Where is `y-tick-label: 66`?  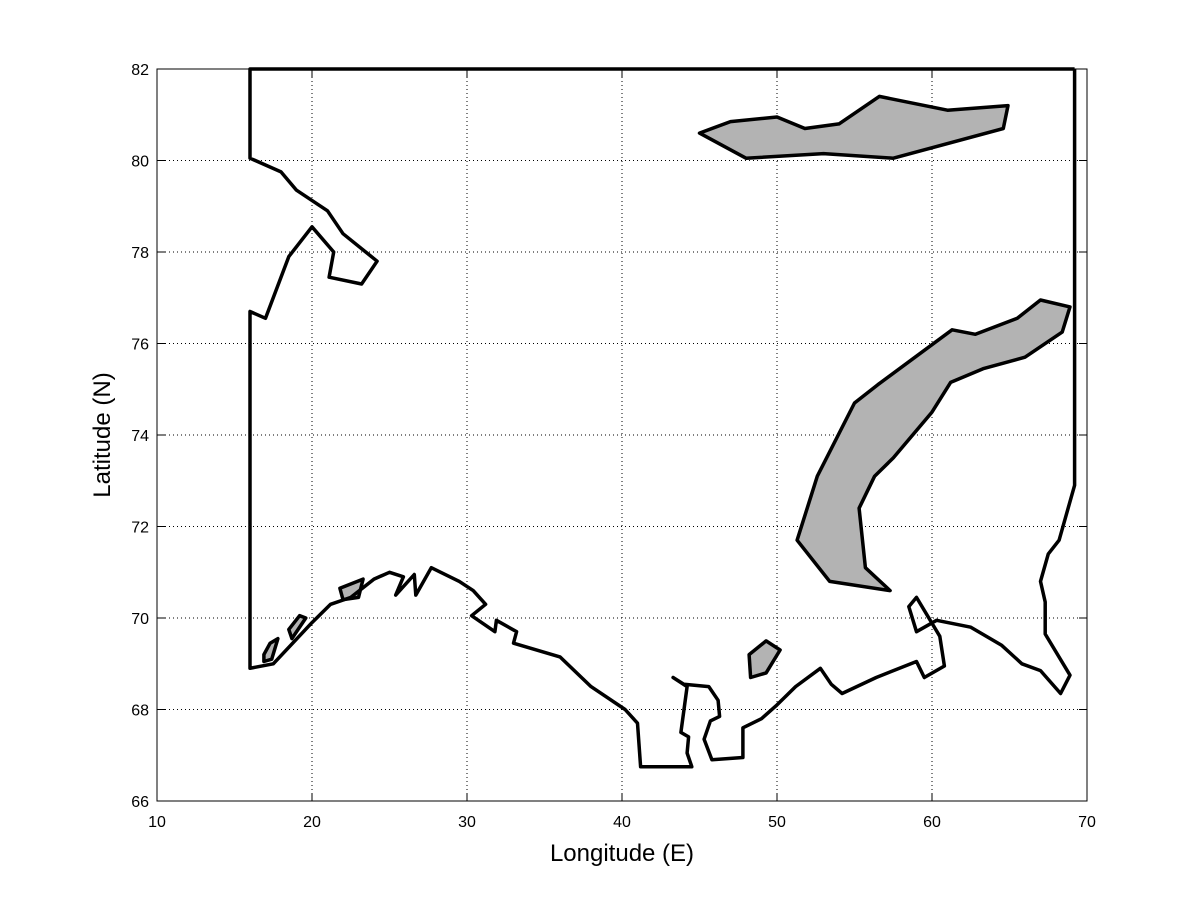 y-tick-label: 66 is located at coordinates (140, 802).